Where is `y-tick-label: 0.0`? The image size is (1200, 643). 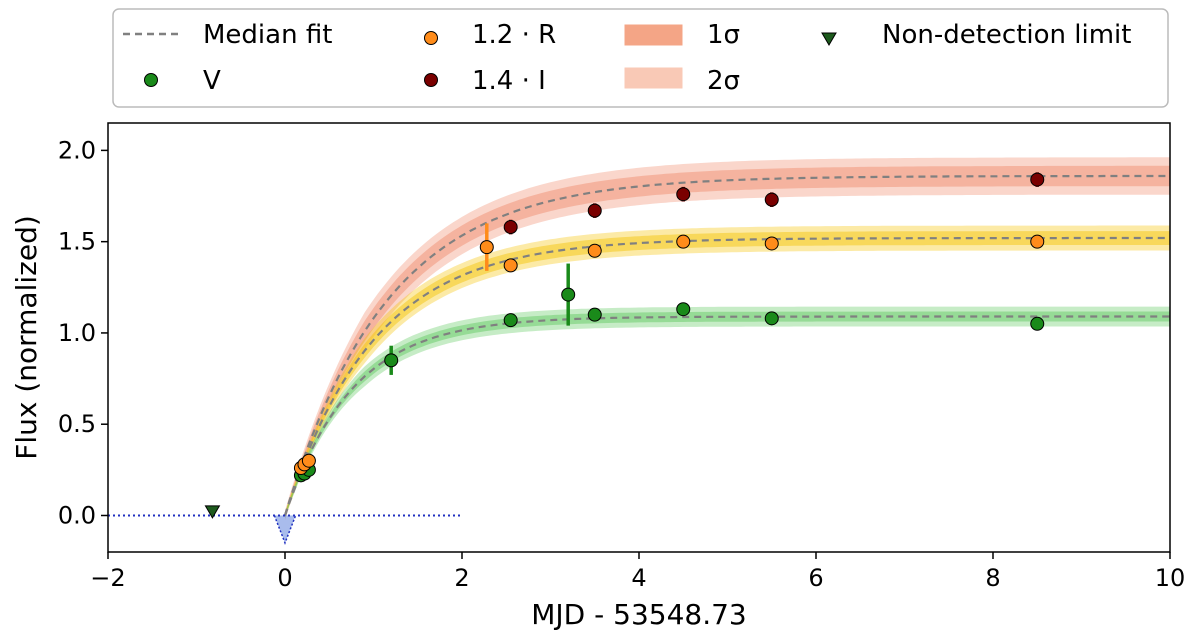
y-tick-label: 0.0 is located at coordinates (77, 515).